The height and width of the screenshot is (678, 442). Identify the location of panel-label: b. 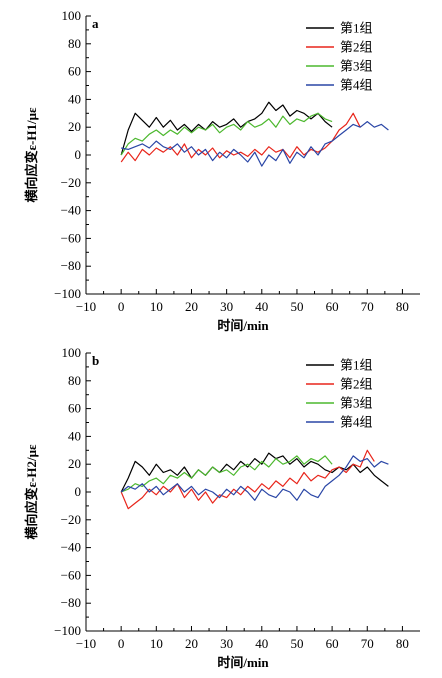
(95, 360).